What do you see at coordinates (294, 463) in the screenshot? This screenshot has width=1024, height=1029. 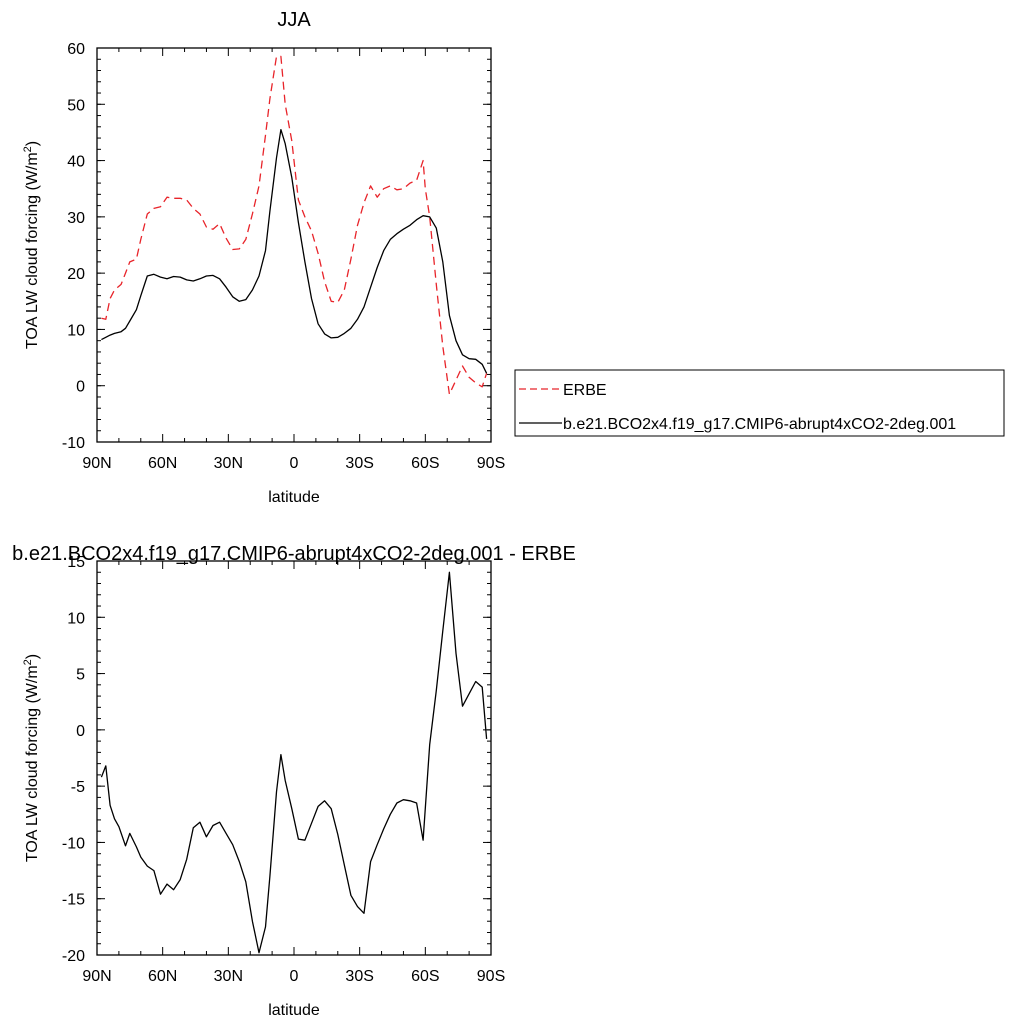 I see `top-x-tick-label: 0` at bounding box center [294, 463].